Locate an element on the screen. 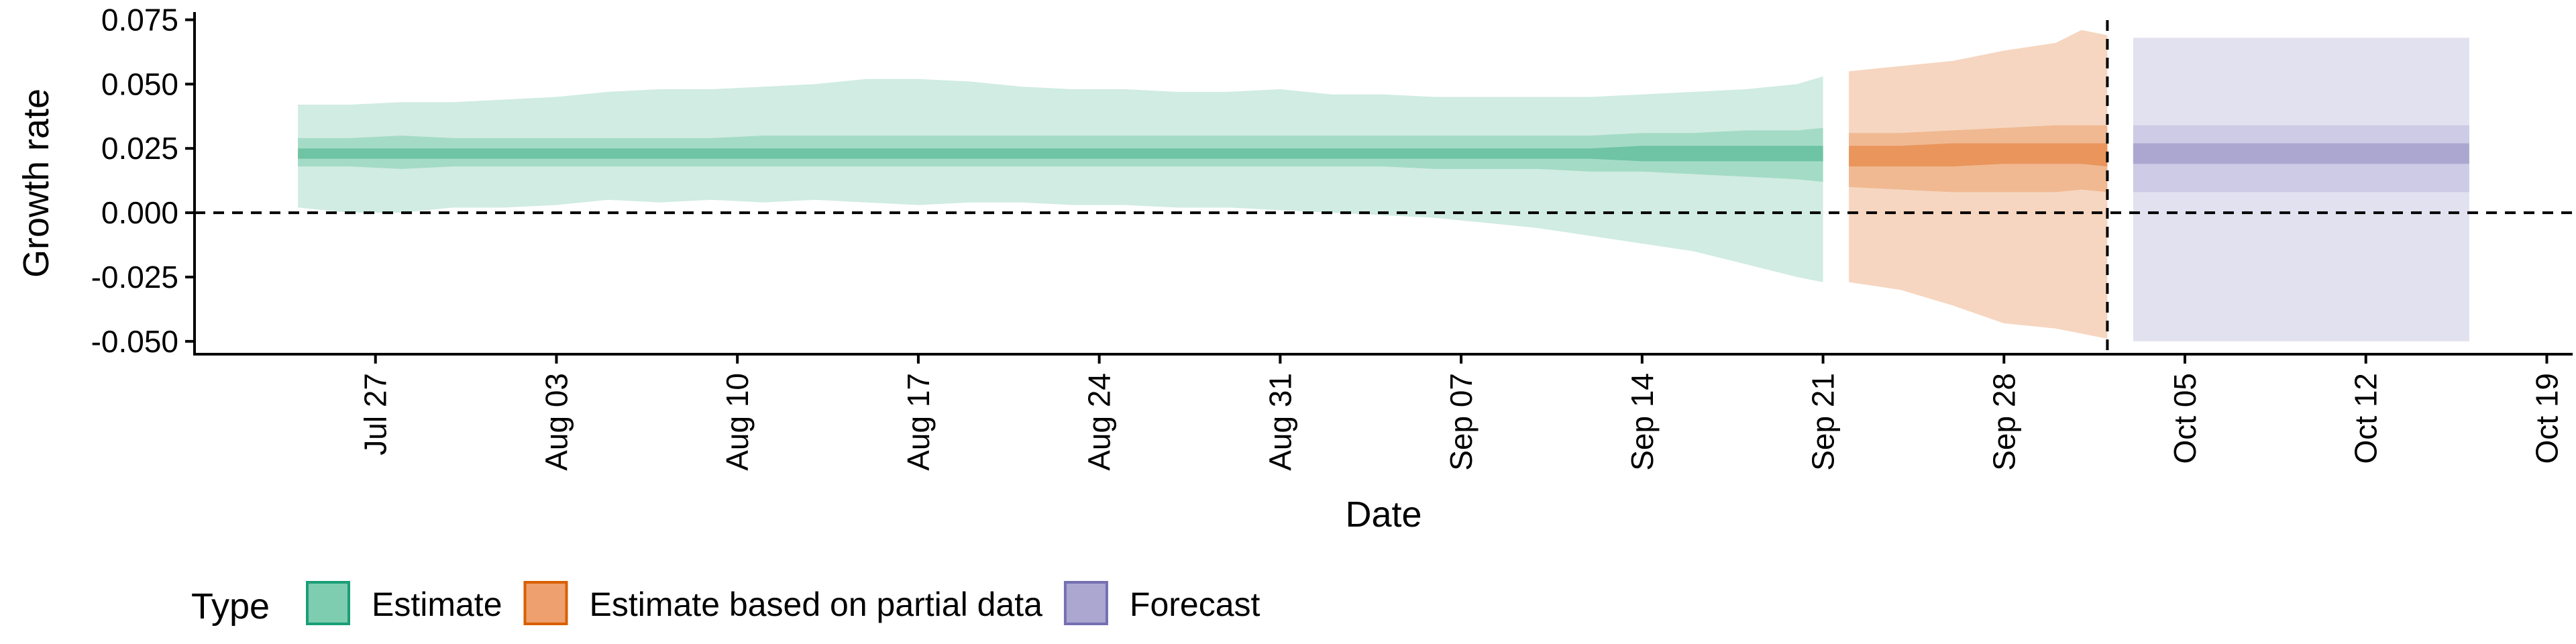 The height and width of the screenshot is (644, 2576). series-forecast is located at coordinates (2301, 189).